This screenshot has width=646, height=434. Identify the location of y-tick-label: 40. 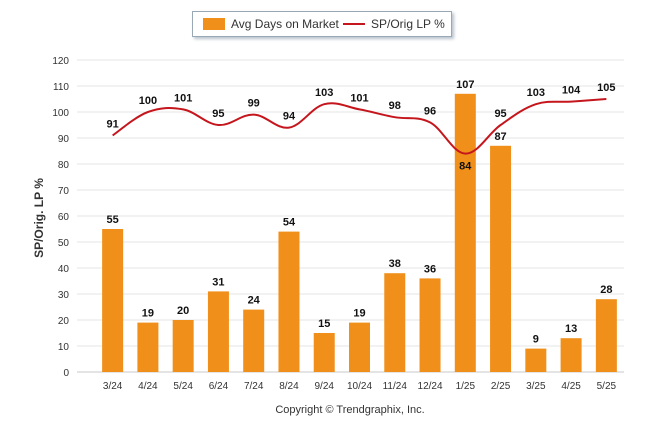
(64, 269).